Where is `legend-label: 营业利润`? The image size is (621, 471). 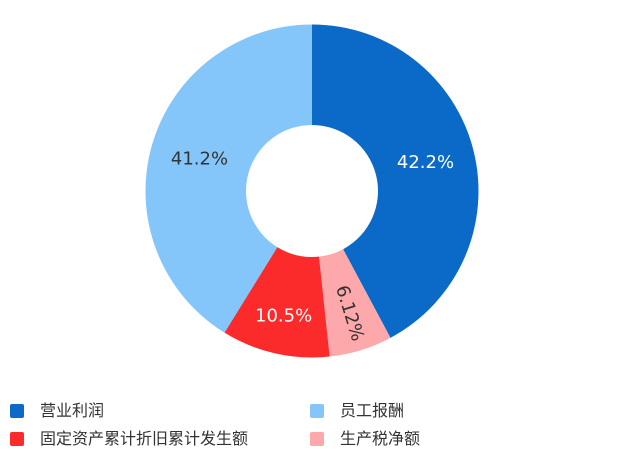 legend-label: 营业利润 is located at coordinates (72, 410).